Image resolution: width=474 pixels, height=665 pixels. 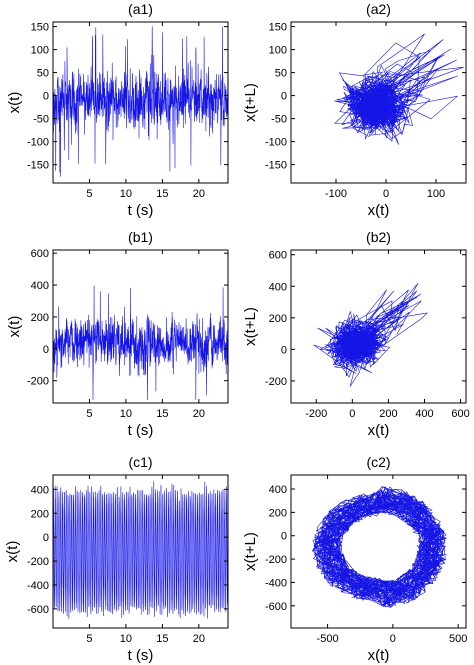 I want to click on y-tick-label-a1: 50, so click(x=43, y=74).